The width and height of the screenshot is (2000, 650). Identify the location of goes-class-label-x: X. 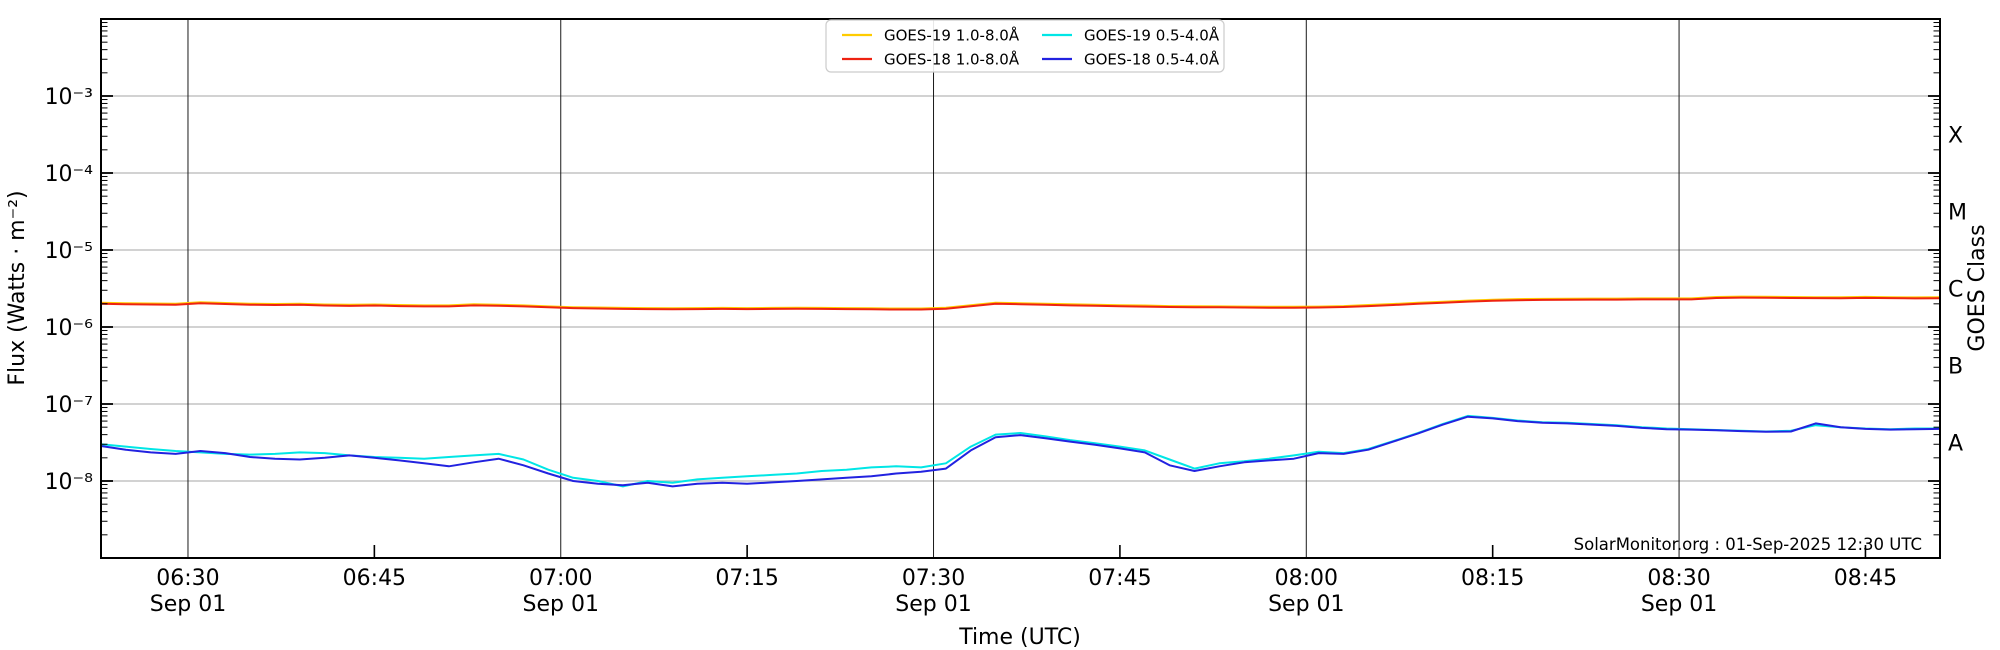
(1955, 136).